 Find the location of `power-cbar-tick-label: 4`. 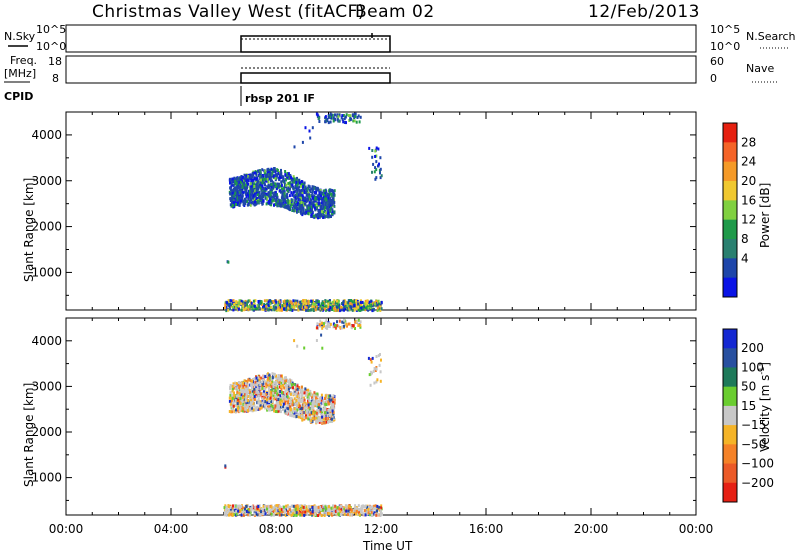

power-cbar-tick-label: 4 is located at coordinates (745, 258).